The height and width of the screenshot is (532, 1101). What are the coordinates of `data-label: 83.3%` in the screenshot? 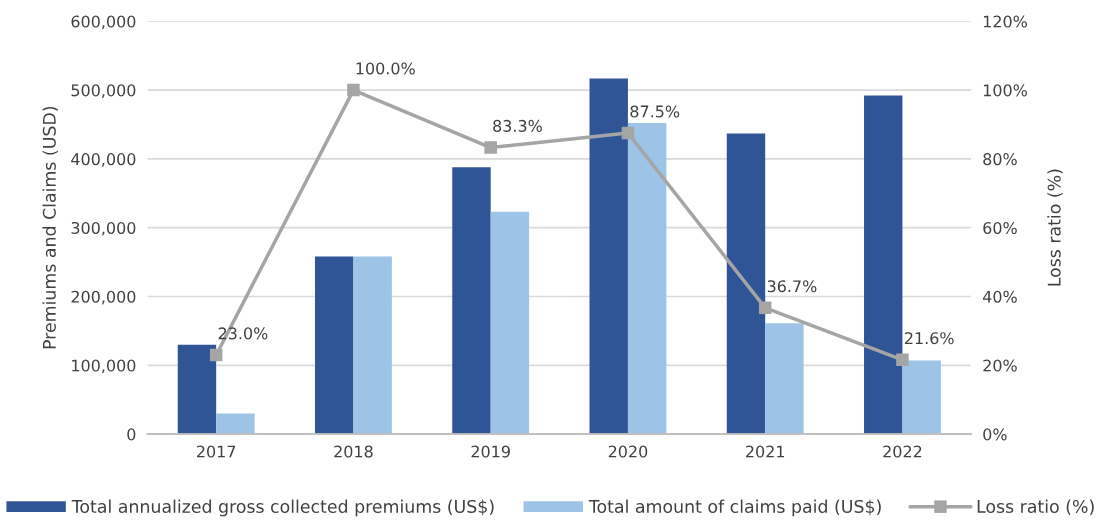 It's located at (517, 125).